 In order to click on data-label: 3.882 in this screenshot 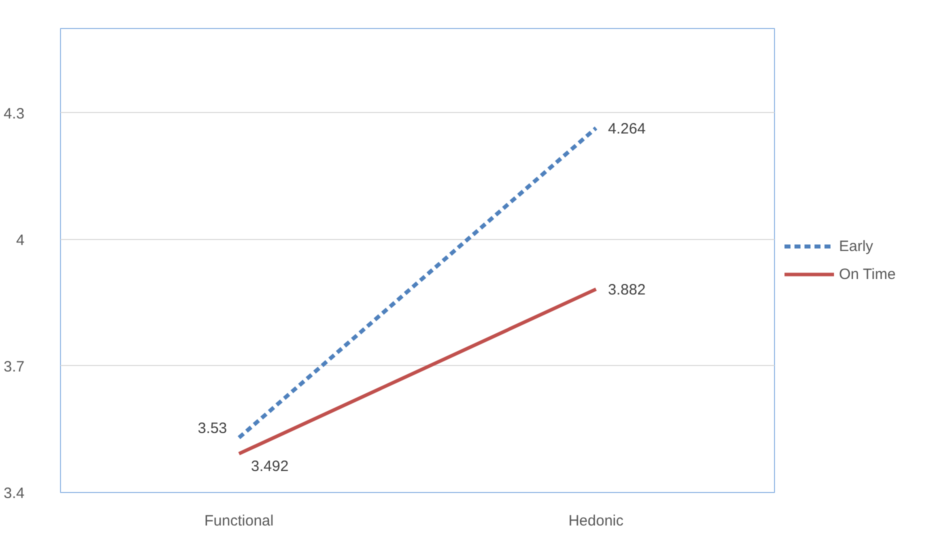, I will do `click(627, 290)`.